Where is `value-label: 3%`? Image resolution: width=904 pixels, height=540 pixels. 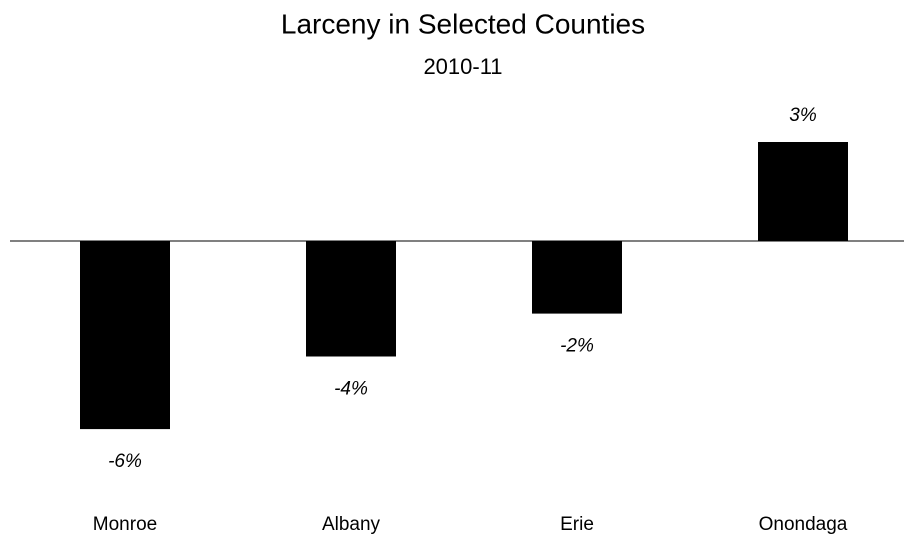 value-label: 3% is located at coordinates (803, 115).